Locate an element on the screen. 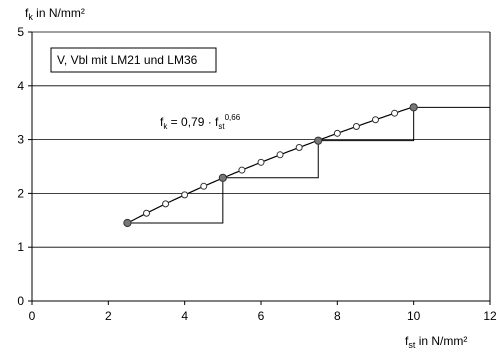 This screenshot has height=355, width=497. open-marker-9.5 is located at coordinates (395, 113).